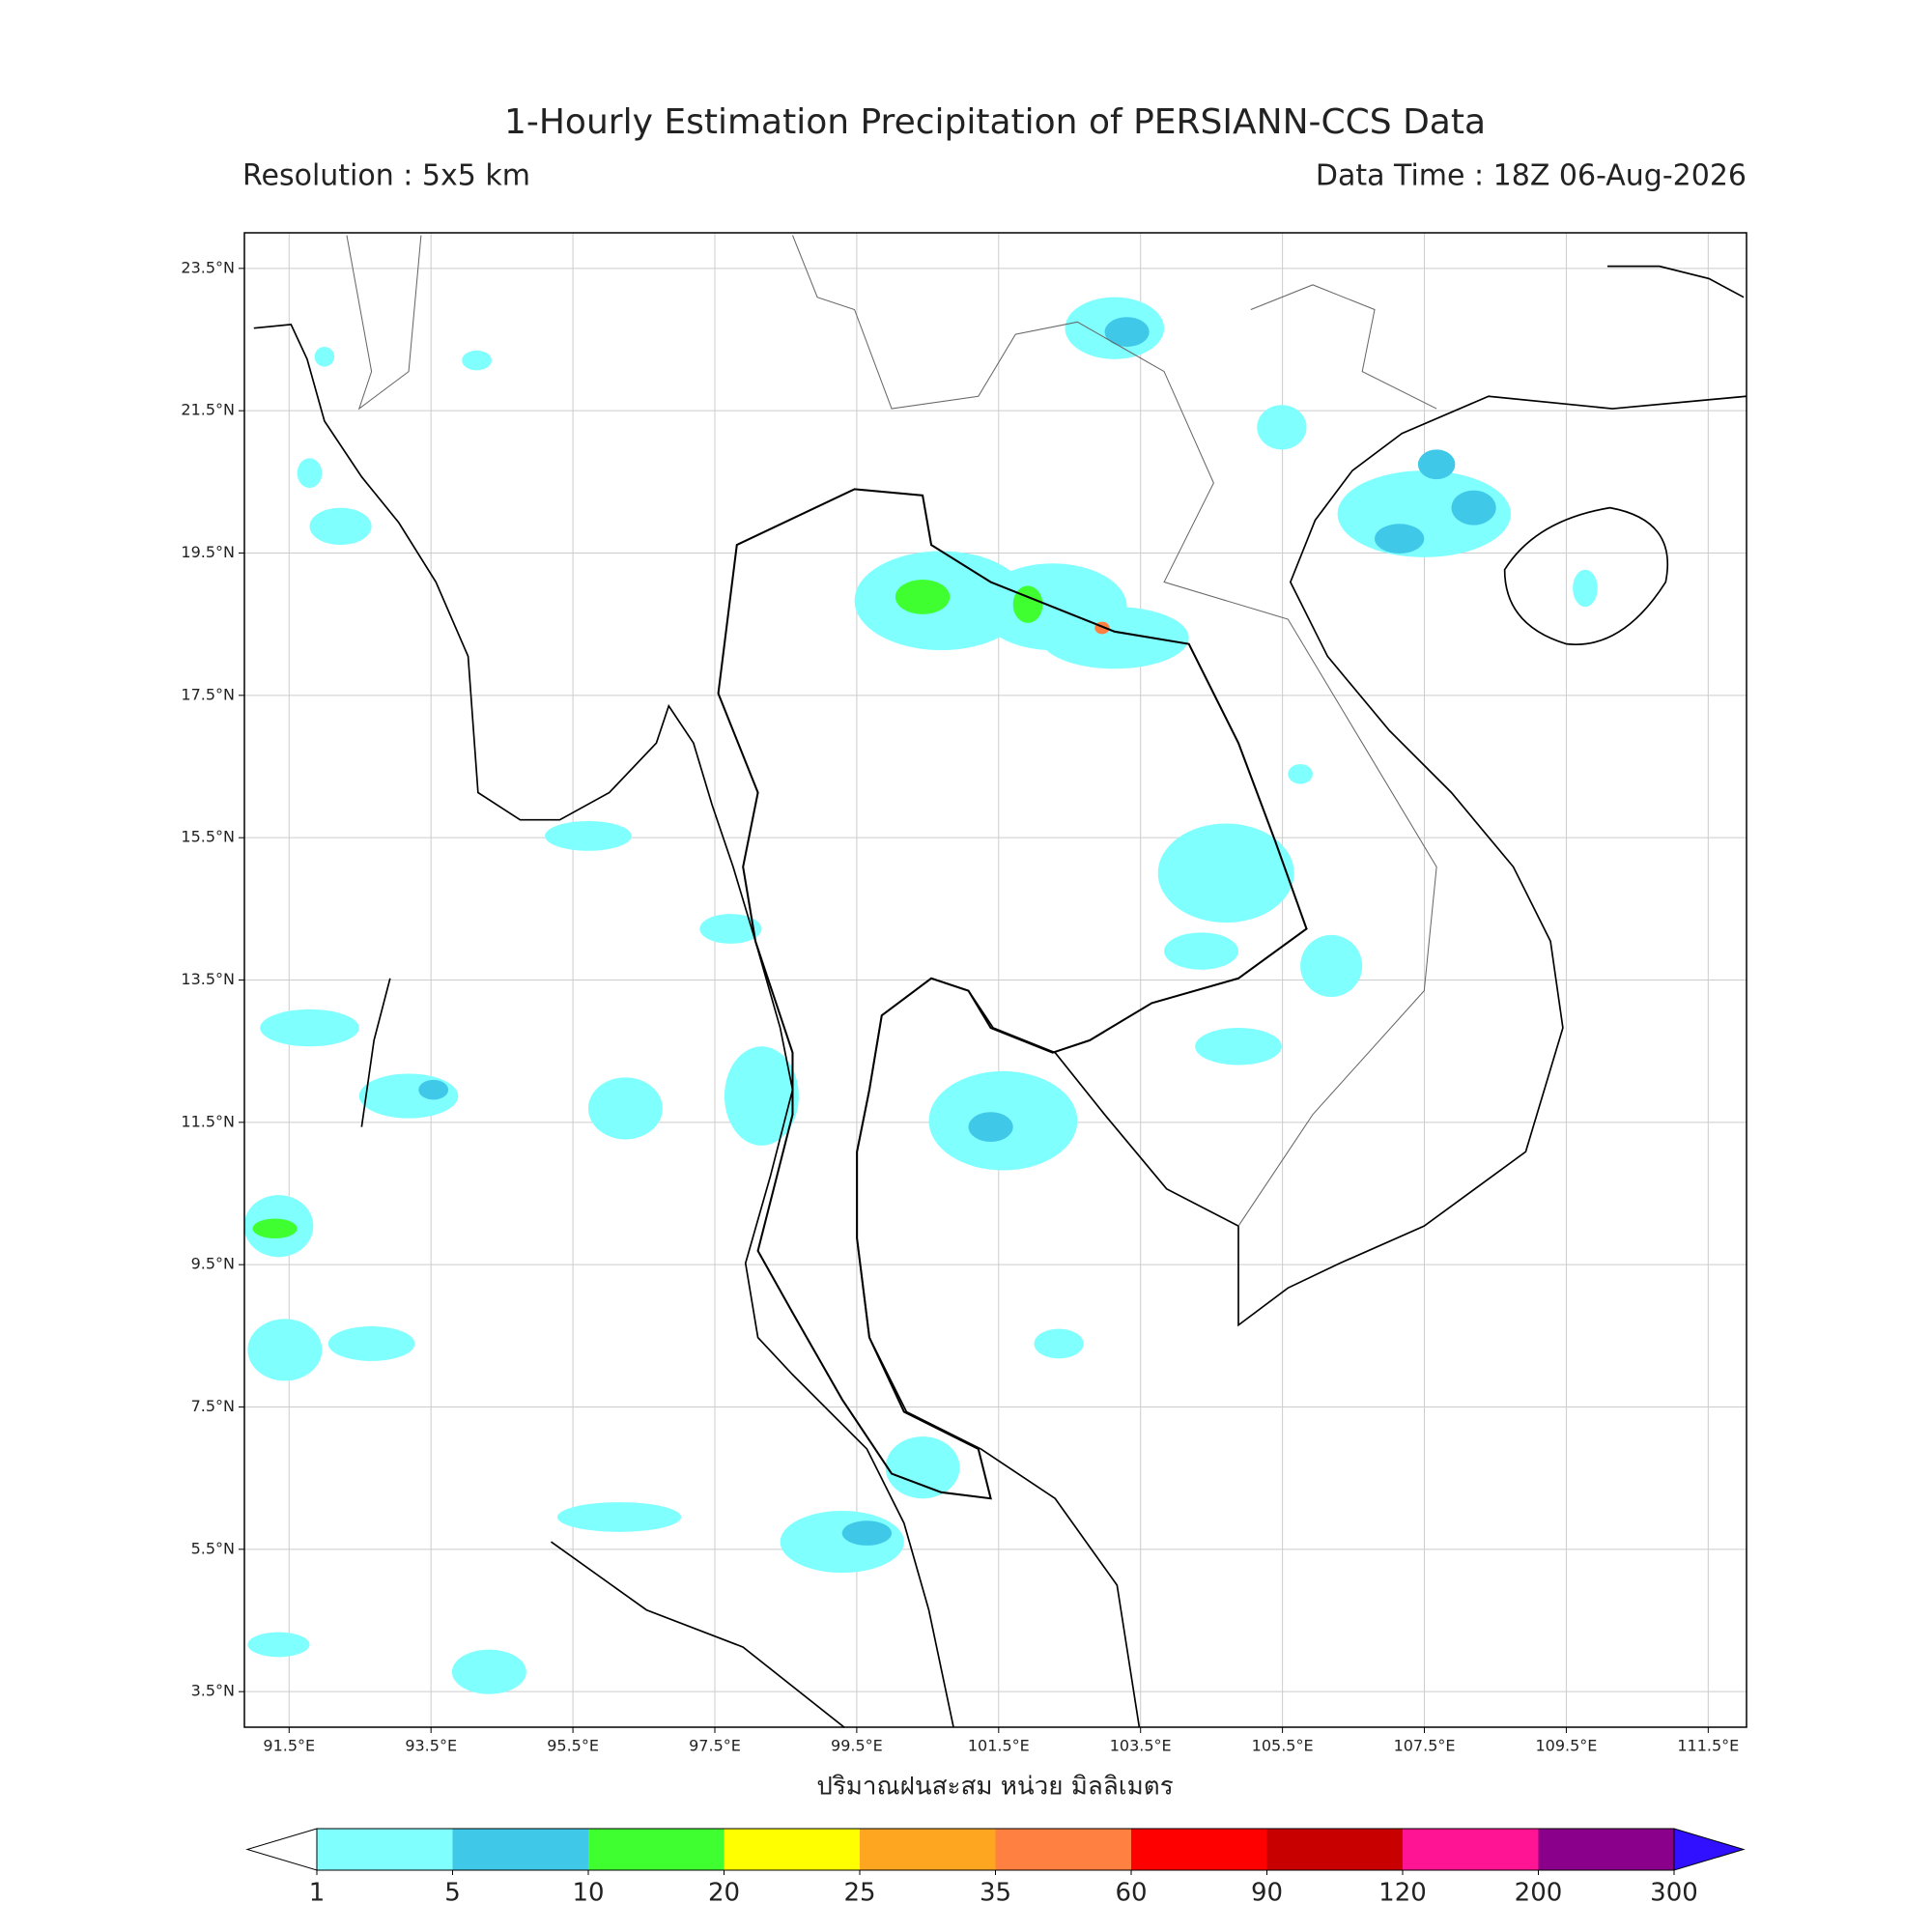  Describe the element at coordinates (995, 1893) in the screenshot. I see `colorbar-label: 35` at that location.